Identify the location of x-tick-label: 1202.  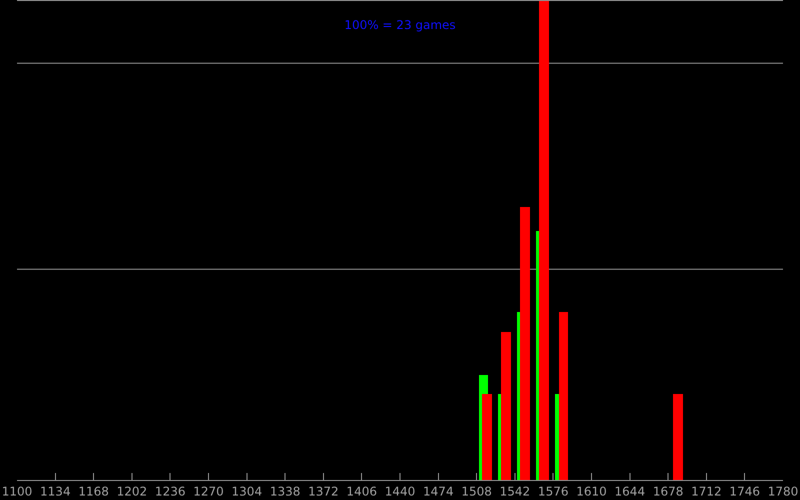
(132, 491).